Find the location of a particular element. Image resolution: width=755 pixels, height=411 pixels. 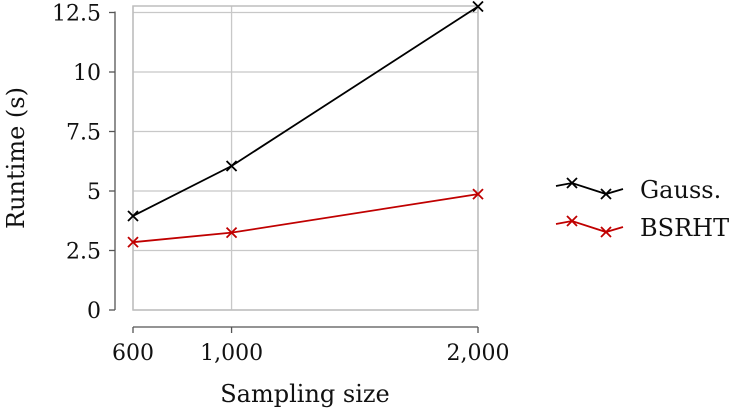

y-tick-label: 12.5 is located at coordinates (76, 14).